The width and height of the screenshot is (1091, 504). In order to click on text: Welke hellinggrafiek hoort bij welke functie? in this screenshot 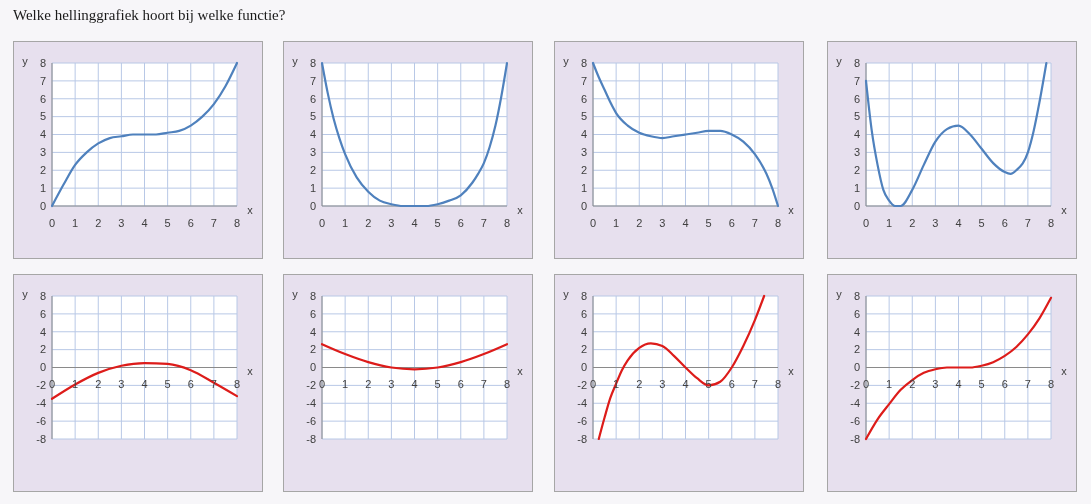, I will do `click(149, 15)`.